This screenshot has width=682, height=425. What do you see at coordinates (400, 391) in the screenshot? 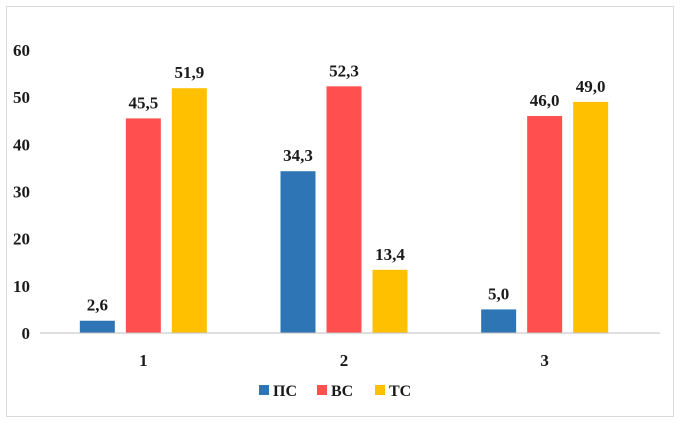
I see `legend-label: ТС` at bounding box center [400, 391].